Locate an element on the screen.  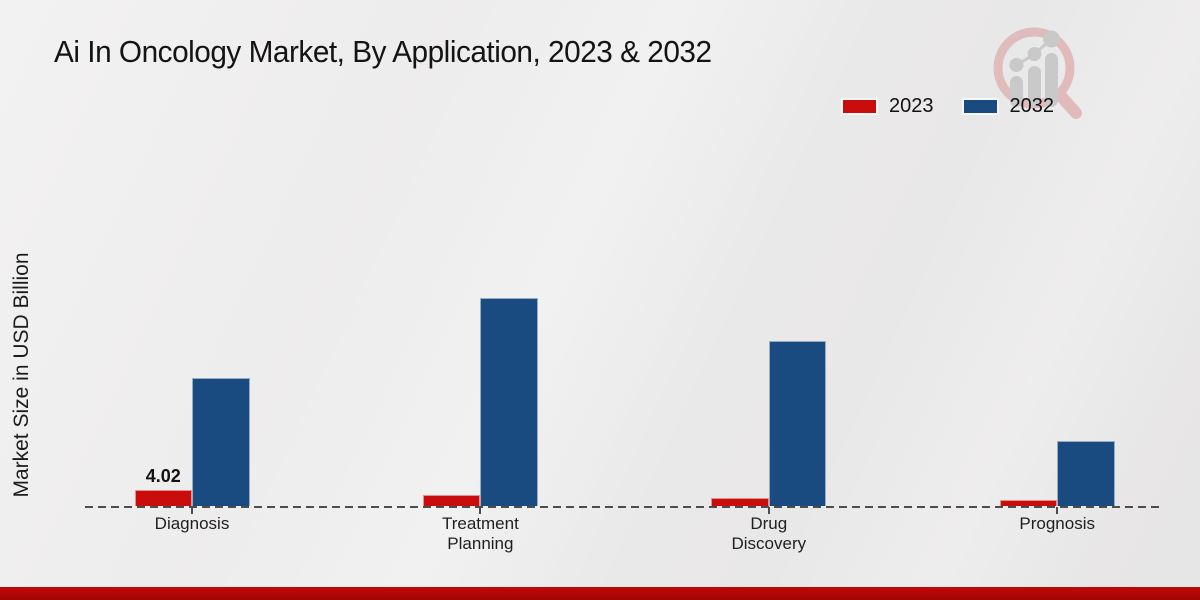
legend-swatch-2023 is located at coordinates (859, 106).